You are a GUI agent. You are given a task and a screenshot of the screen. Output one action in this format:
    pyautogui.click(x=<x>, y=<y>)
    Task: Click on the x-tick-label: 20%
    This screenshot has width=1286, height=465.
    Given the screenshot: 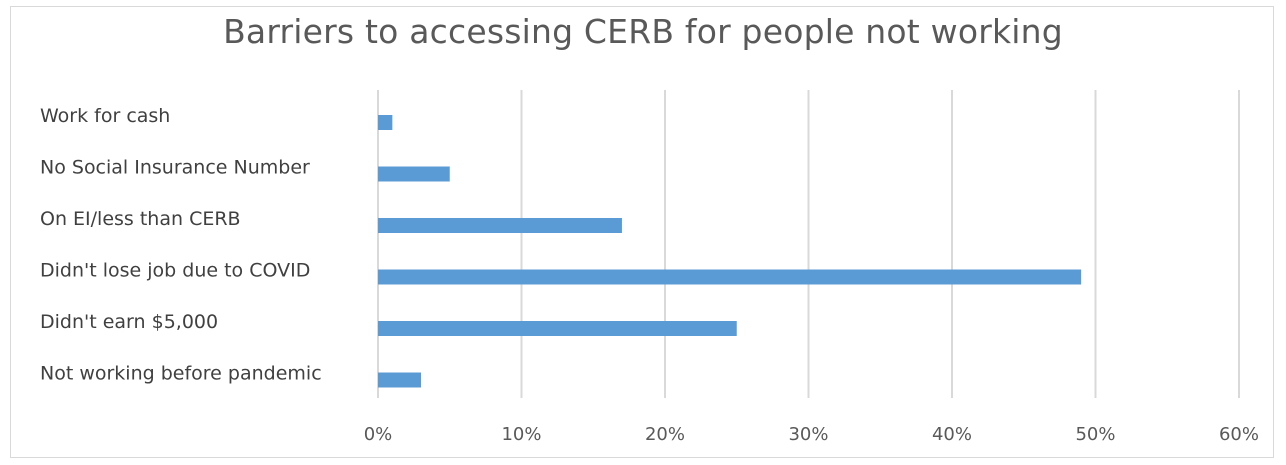 What is the action you would take?
    pyautogui.click(x=665, y=434)
    